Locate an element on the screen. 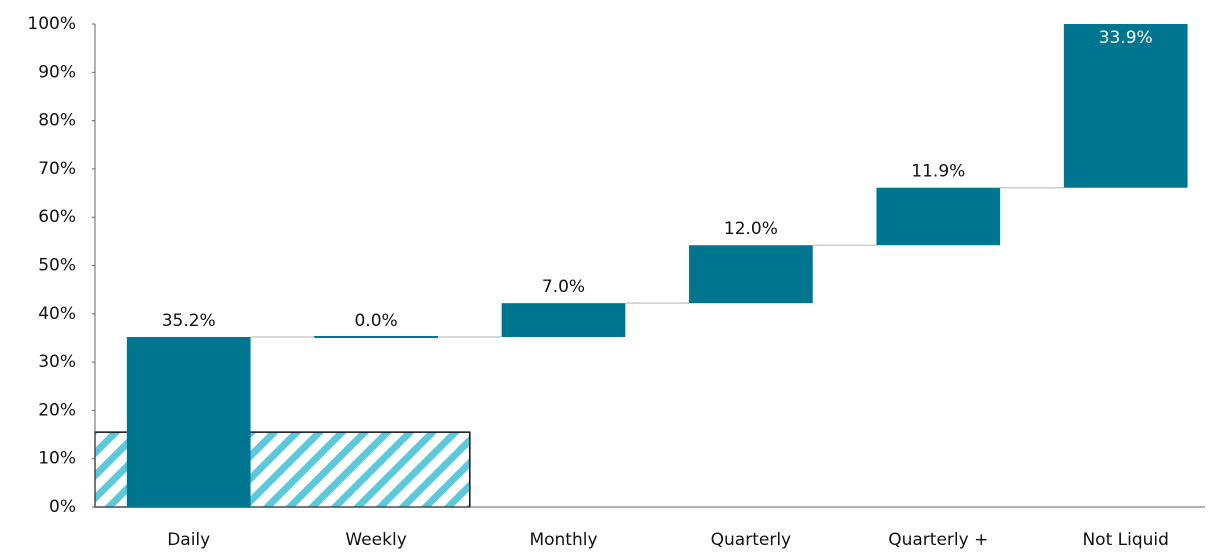 This screenshot has width=1211, height=560. value-label: 11.9% is located at coordinates (938, 172).